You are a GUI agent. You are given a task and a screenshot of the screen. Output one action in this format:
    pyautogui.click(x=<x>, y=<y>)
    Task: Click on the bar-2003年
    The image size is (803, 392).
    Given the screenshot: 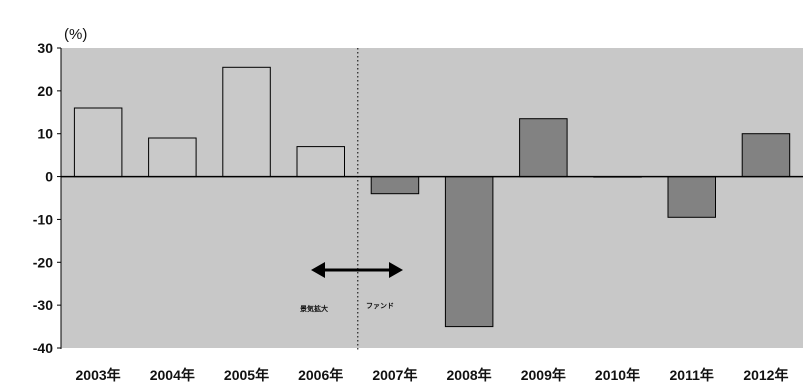 What is the action you would take?
    pyautogui.click(x=98, y=142)
    